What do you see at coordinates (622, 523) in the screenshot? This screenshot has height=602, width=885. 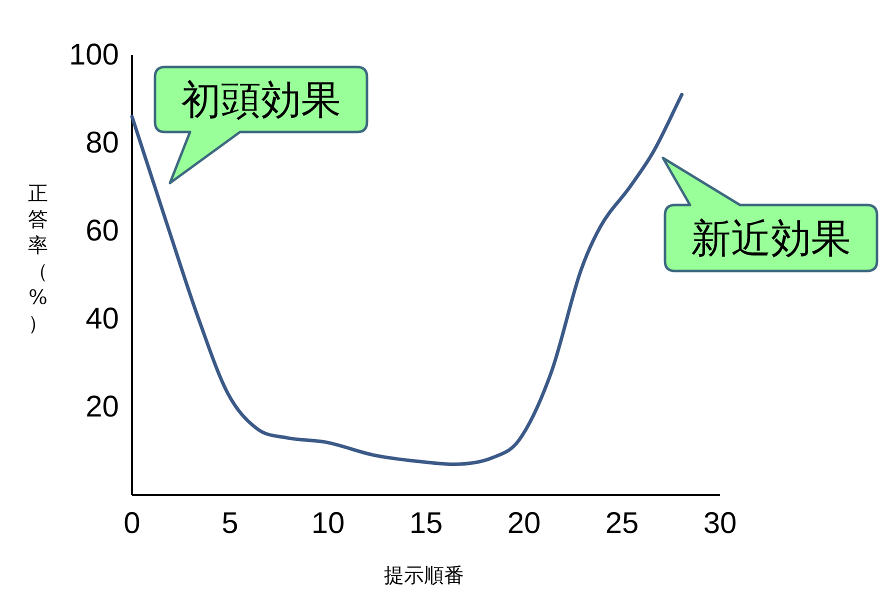 I see `x-tick-label: 25` at bounding box center [622, 523].